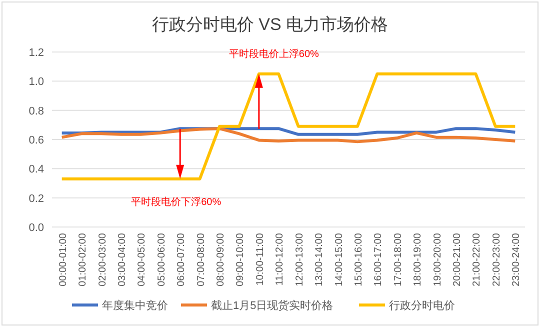 The width and height of the screenshot is (540, 327). I want to click on xtick: 02:00-03:00, so click(102, 259).